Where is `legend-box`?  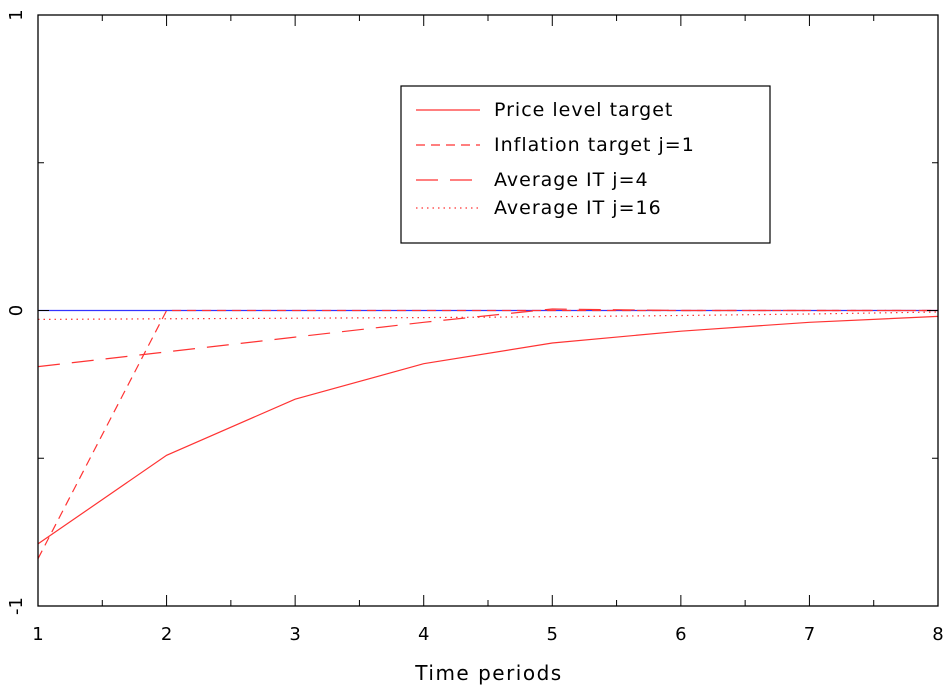 legend-box is located at coordinates (585, 164).